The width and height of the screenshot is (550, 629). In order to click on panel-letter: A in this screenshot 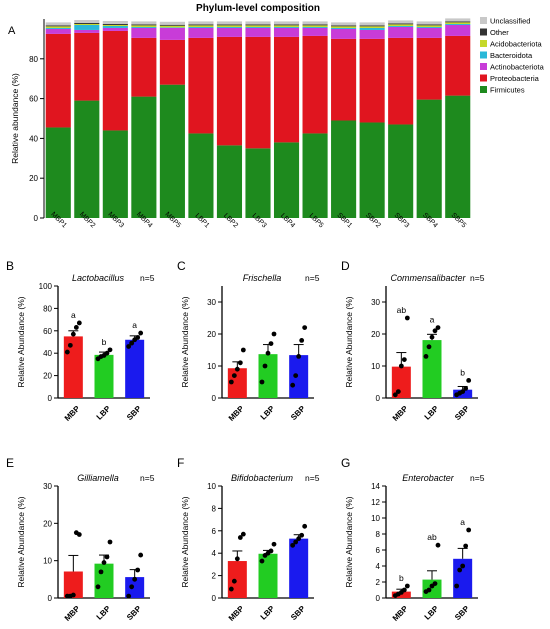, I will do `click(12, 31)`.